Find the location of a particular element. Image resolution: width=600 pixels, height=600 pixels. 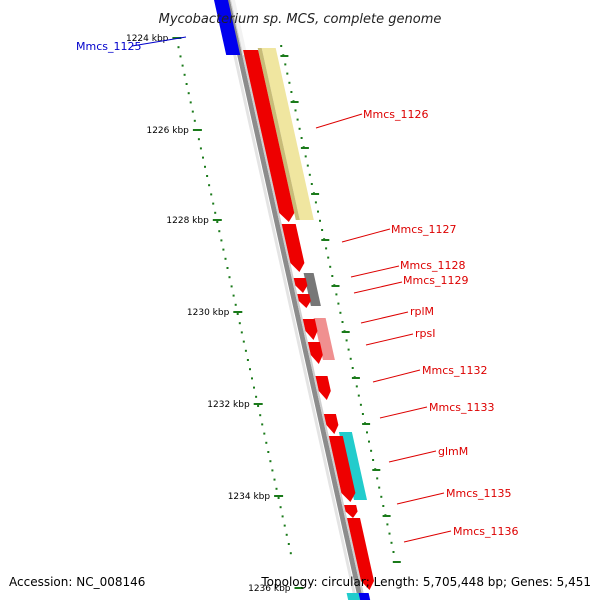

gene-label: Mmcs_1128 is located at coordinates (432, 265).